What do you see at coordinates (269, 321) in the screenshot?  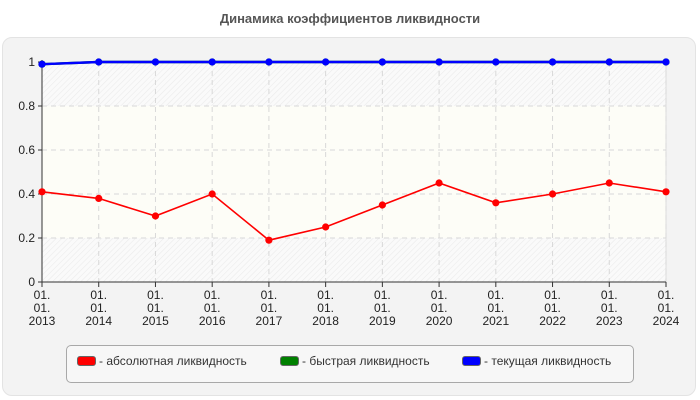 I see `svg-text: 2017` at bounding box center [269, 321].